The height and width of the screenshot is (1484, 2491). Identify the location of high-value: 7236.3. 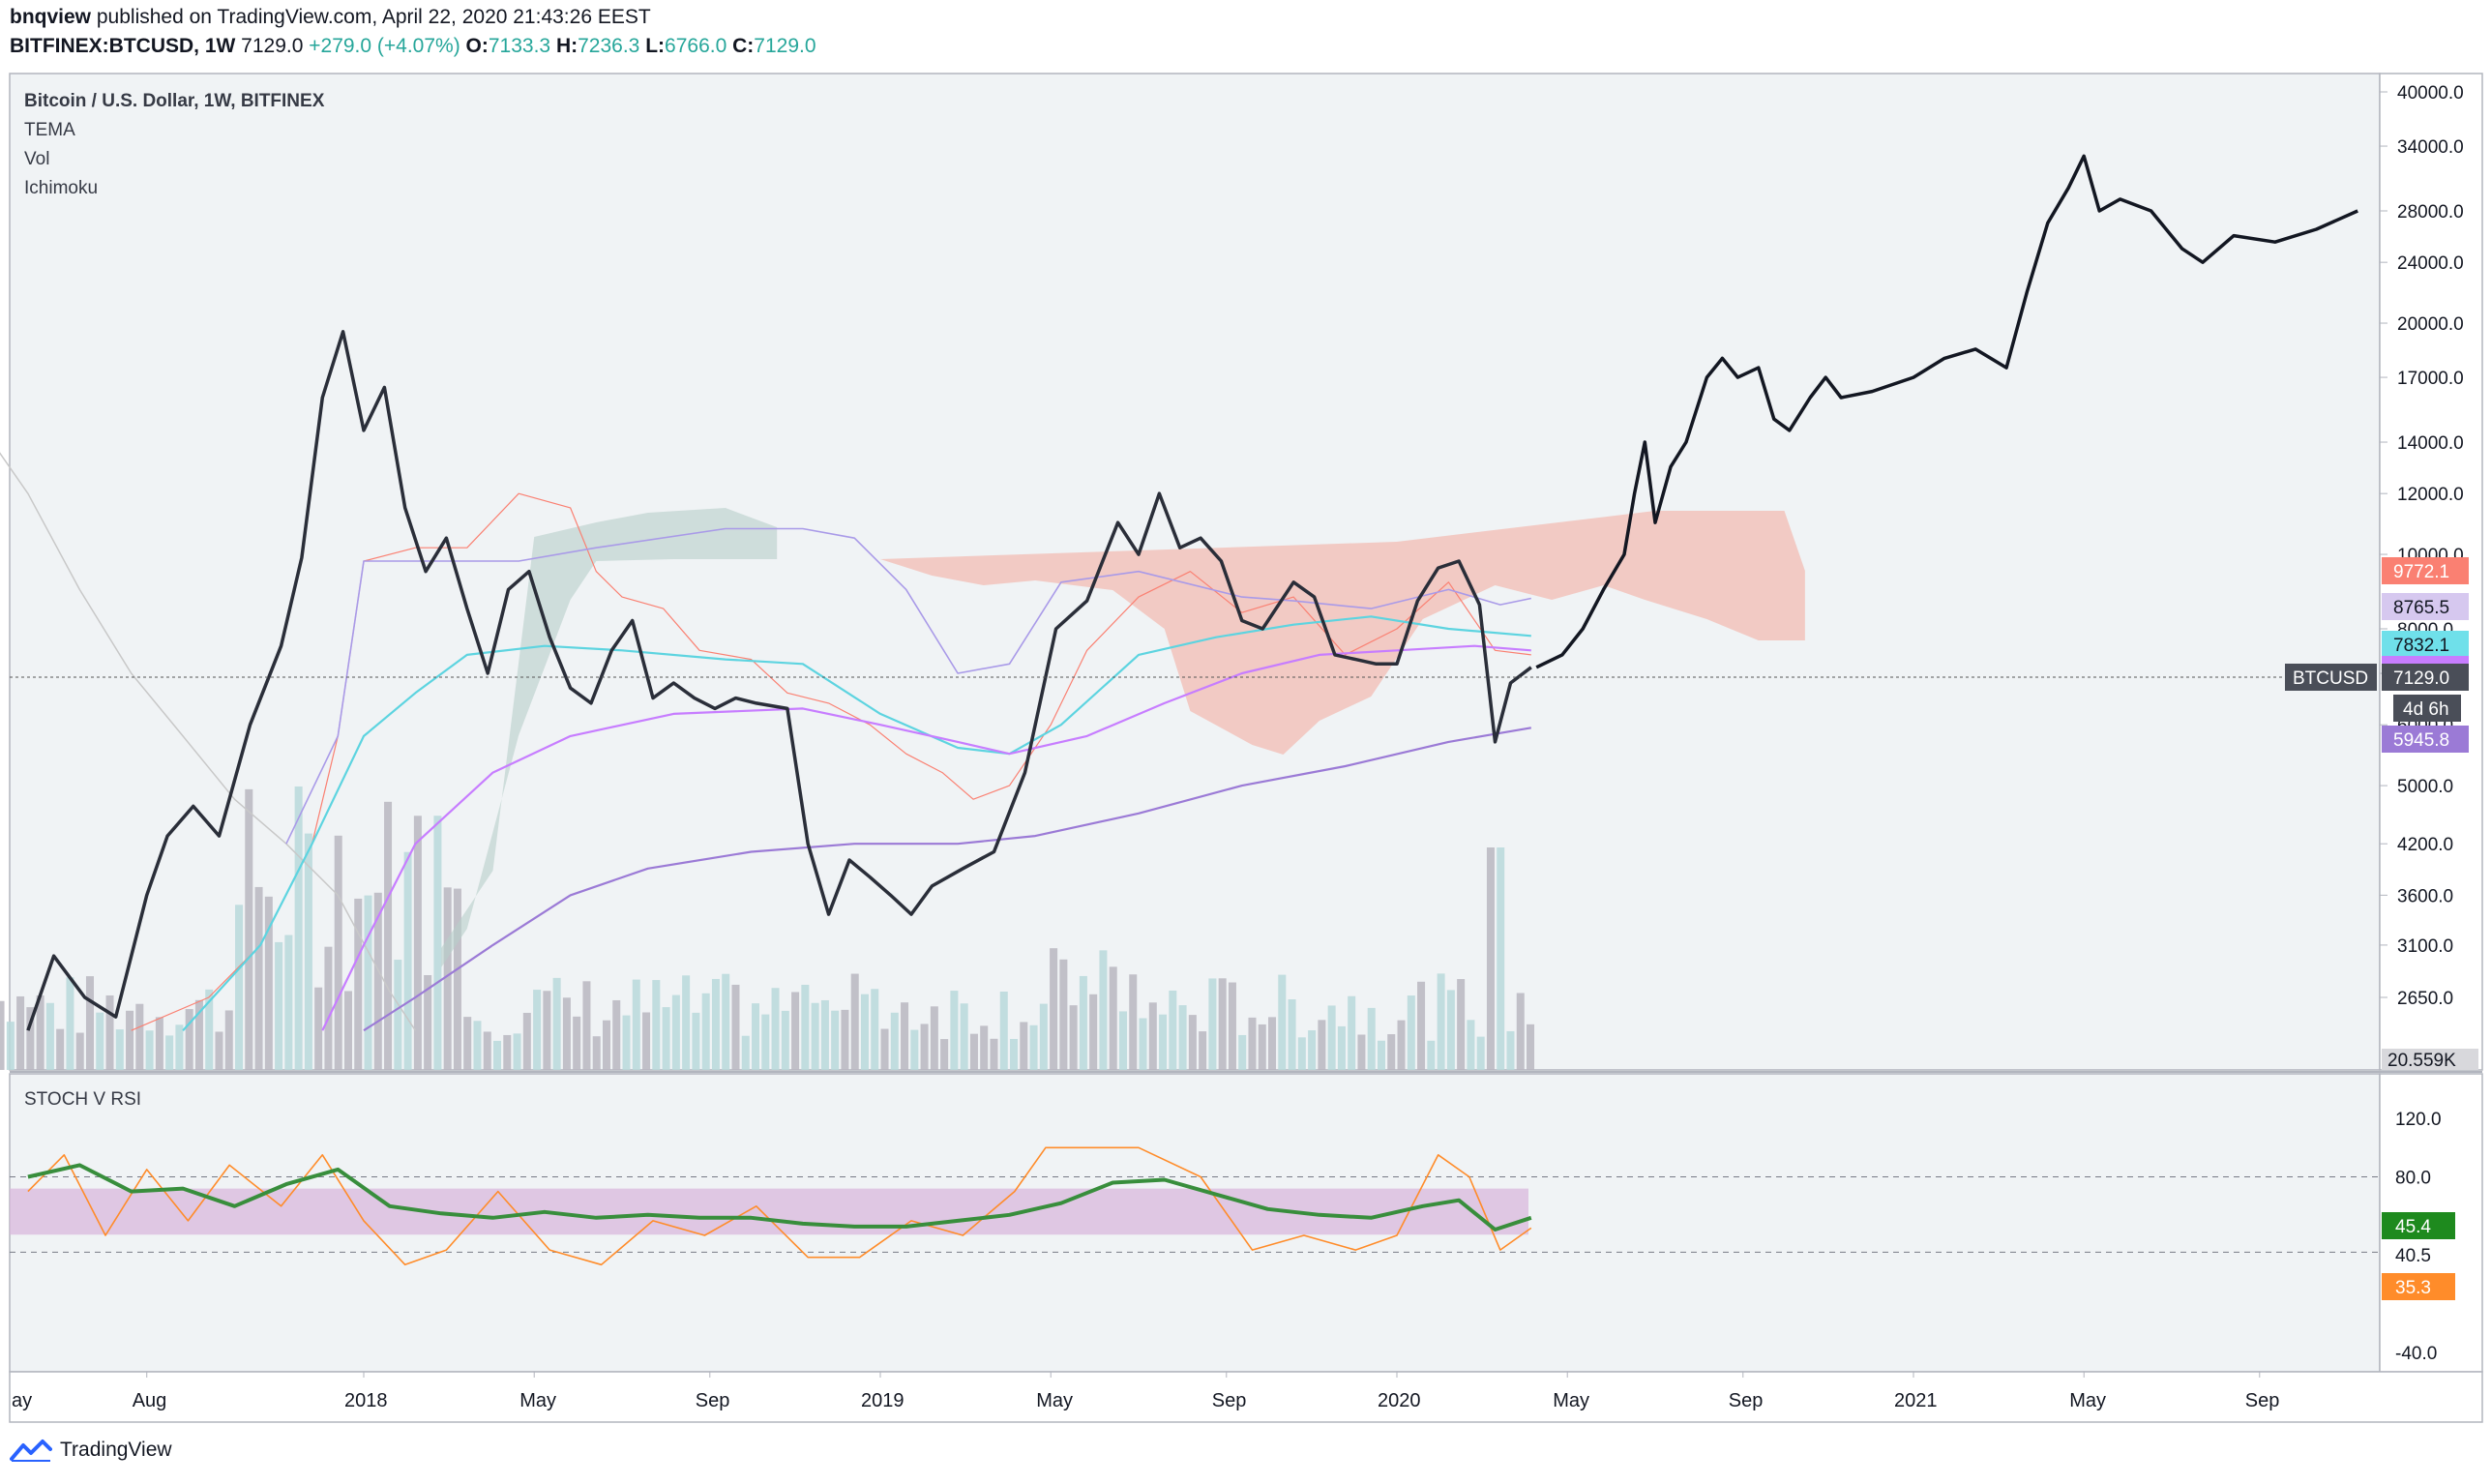
(609, 46).